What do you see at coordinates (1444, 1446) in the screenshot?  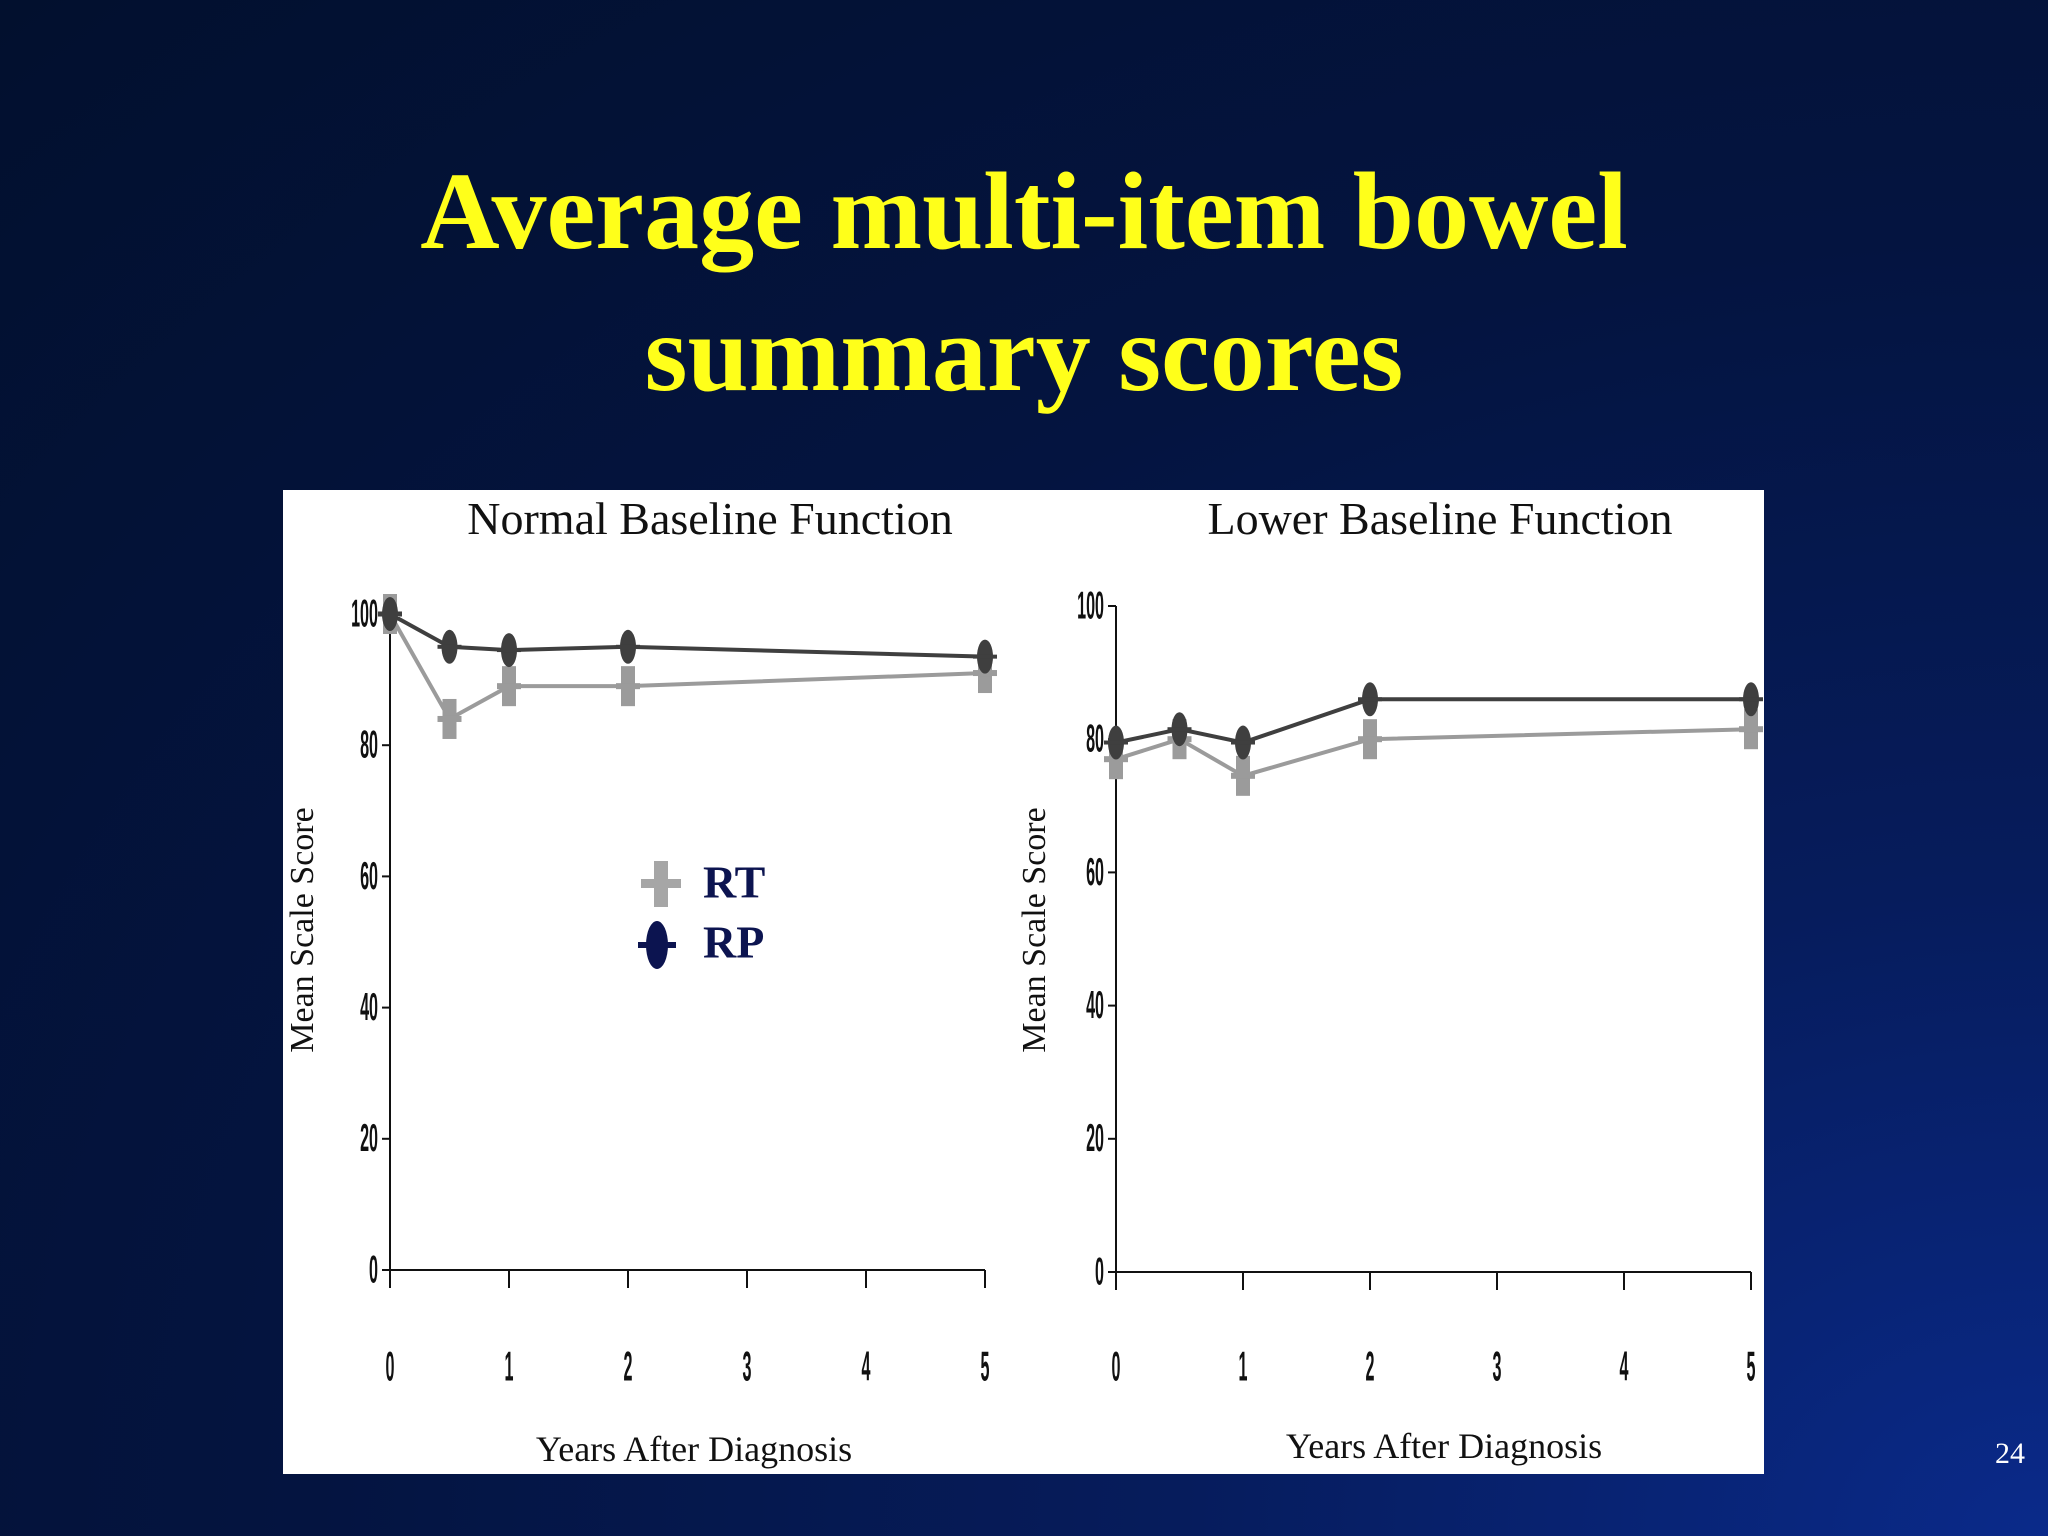 I see `chart2-x-axis-label: Years After Diagnosis` at bounding box center [1444, 1446].